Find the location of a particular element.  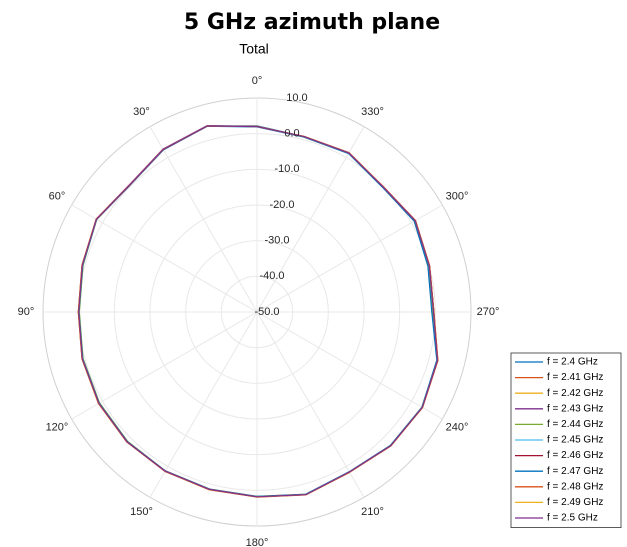

theta-tick-label: 120° is located at coordinates (57, 427).